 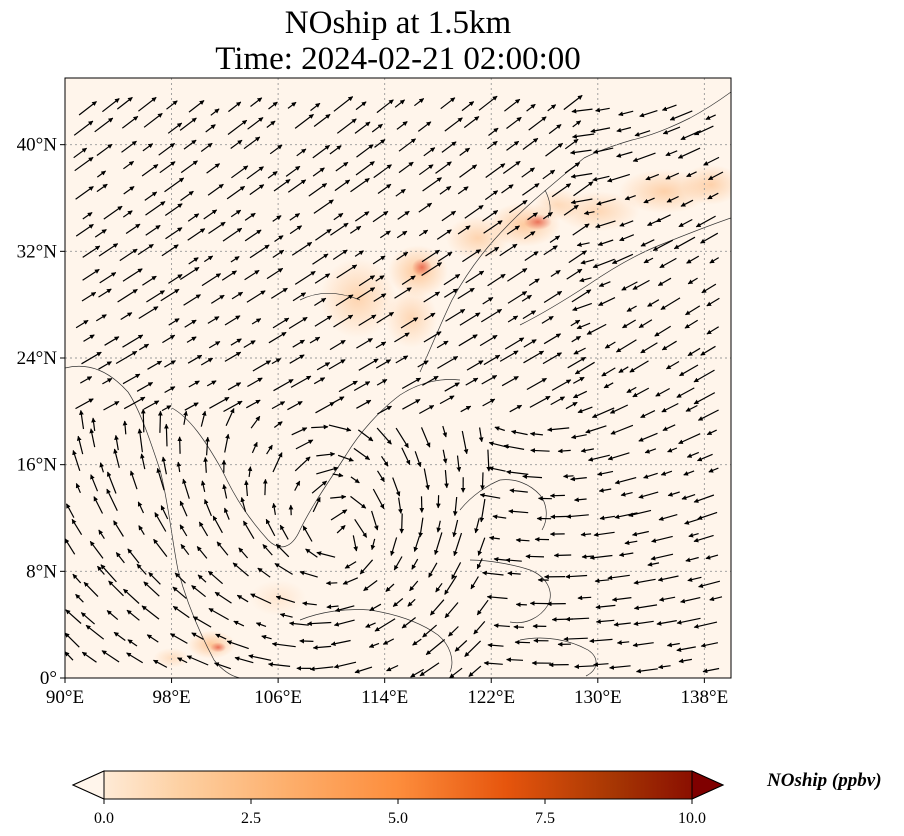 I want to click on x-tick-label: 98°E, so click(x=171, y=697).